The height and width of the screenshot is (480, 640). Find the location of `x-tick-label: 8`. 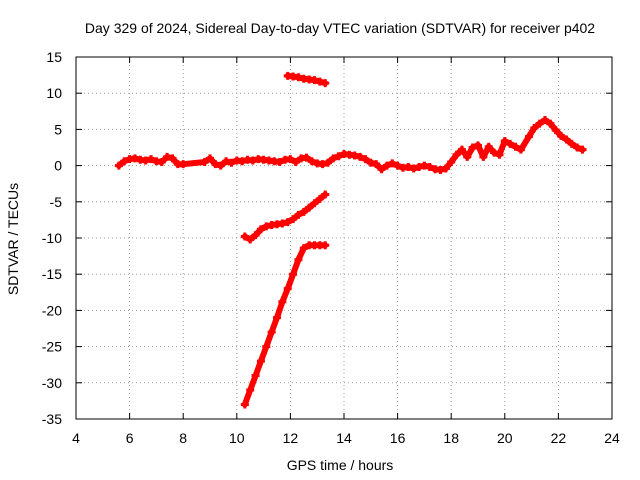

x-tick-label: 8 is located at coordinates (183, 438).